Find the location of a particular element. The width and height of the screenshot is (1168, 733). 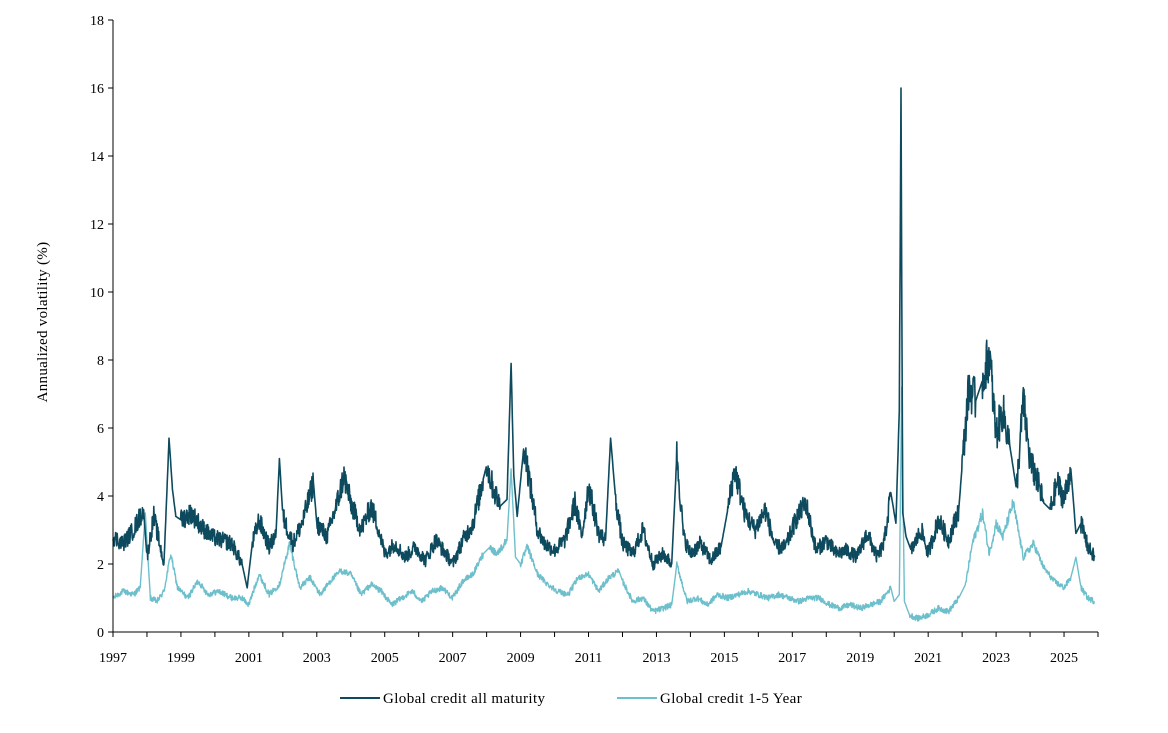

y-ticks: 0 2 4 6 8 10 12 14 16 18 is located at coordinates (101, 327).